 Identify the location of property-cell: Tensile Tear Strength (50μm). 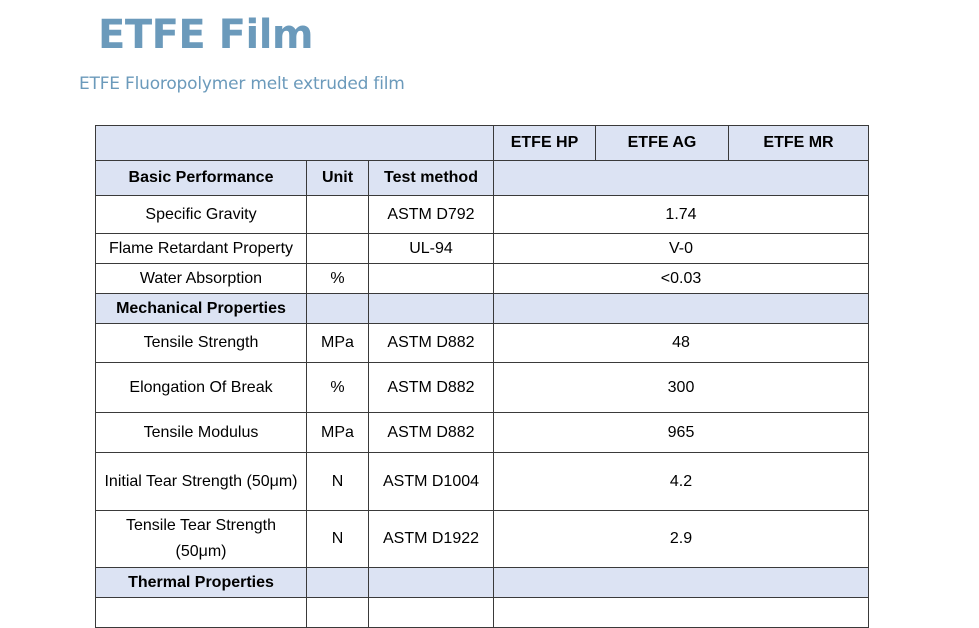
(201, 539).